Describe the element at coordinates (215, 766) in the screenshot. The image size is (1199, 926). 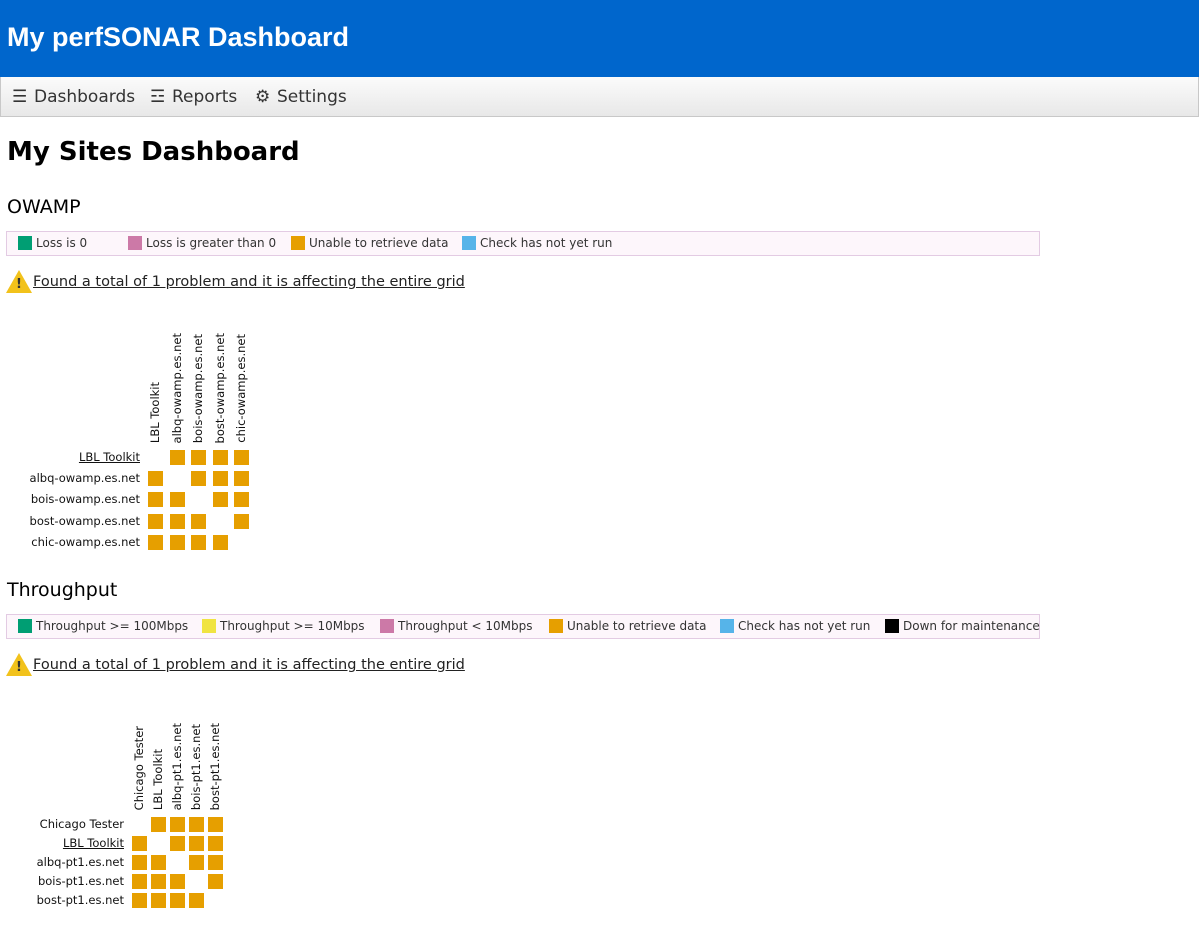
I see `column-label: bost-pt1.es.net` at that location.